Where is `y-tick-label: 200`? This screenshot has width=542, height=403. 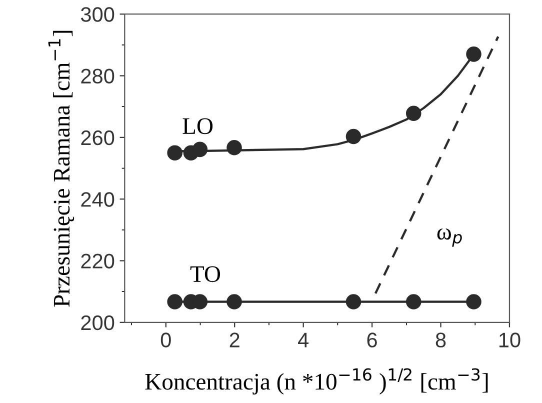
y-tick-label: 200 is located at coordinates (97, 322).